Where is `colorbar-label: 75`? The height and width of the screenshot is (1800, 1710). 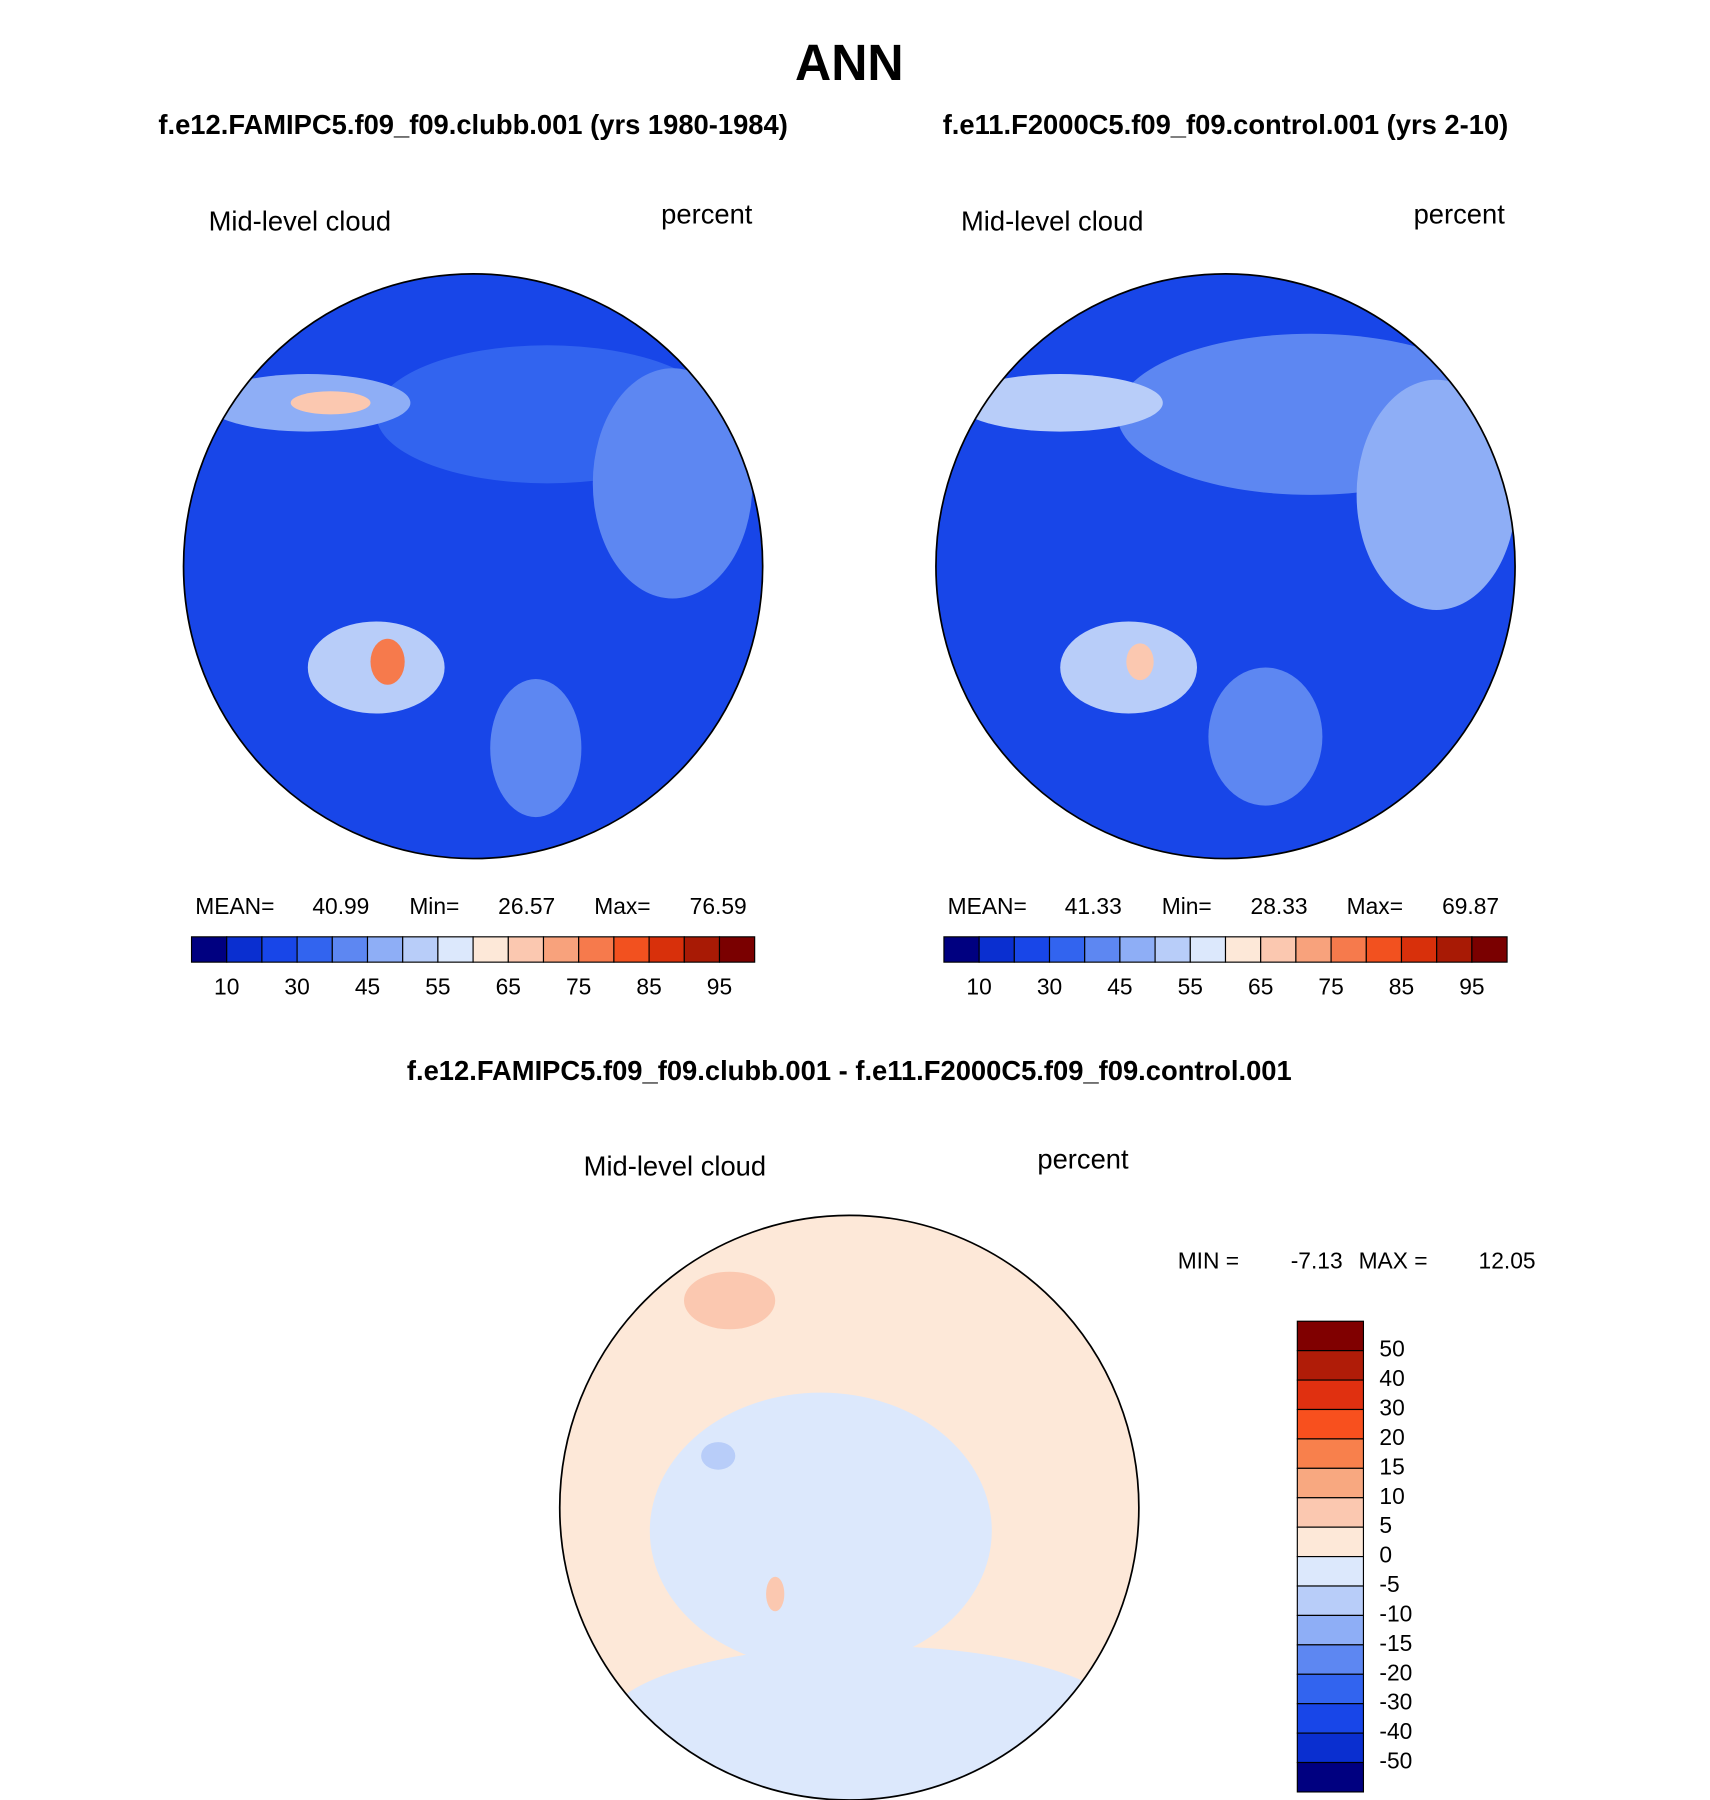 colorbar-label: 75 is located at coordinates (1330, 987).